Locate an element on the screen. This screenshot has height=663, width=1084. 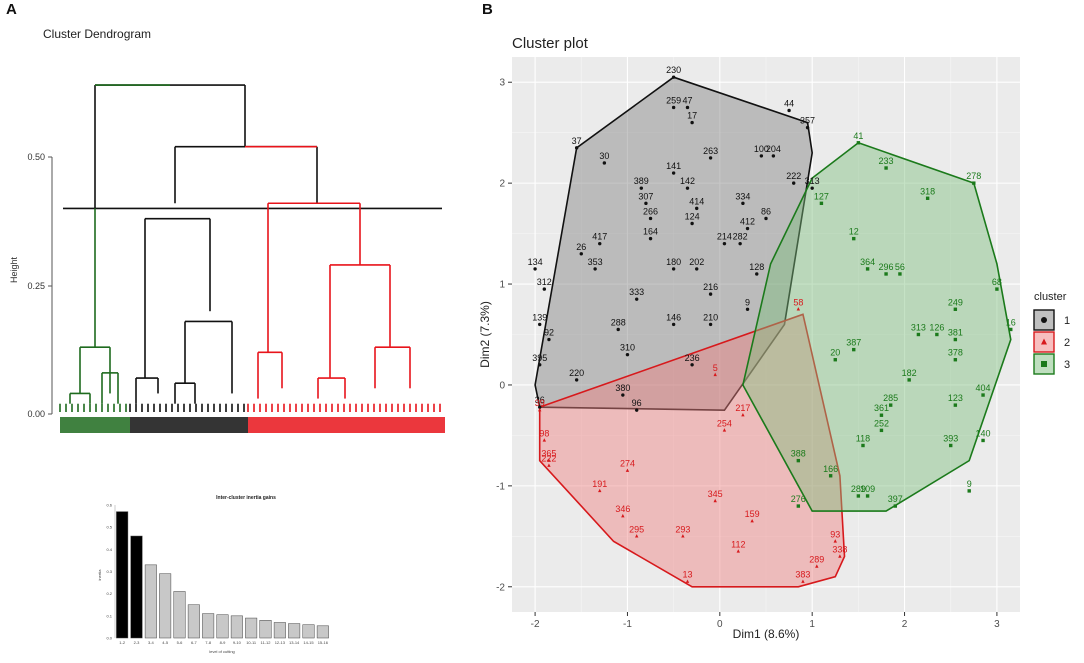
point-label: 164 is located at coordinates (650, 232).